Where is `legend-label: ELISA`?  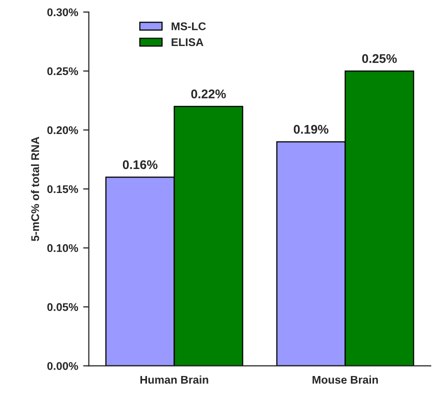
legend-label: ELISA is located at coordinates (188, 42).